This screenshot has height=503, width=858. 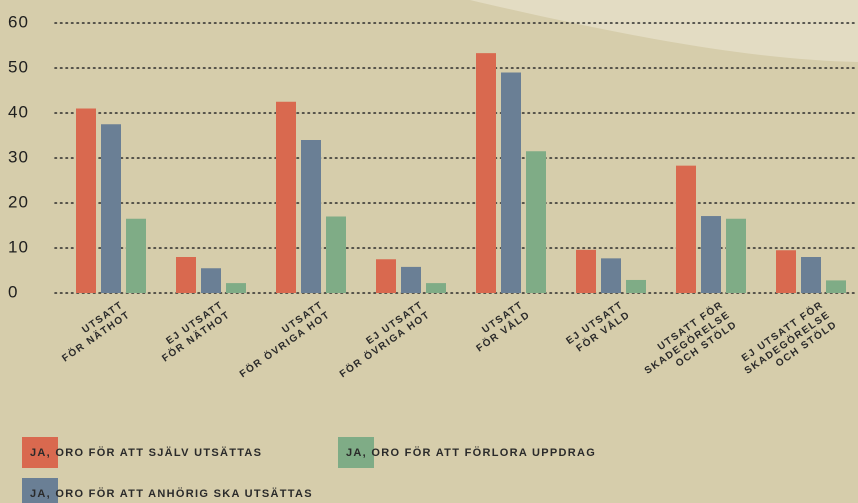 I want to click on x-tick-label: EJ UTSATT FÖRSKADEGÖRELSEOCH STÖLD, so click(x=787, y=342).